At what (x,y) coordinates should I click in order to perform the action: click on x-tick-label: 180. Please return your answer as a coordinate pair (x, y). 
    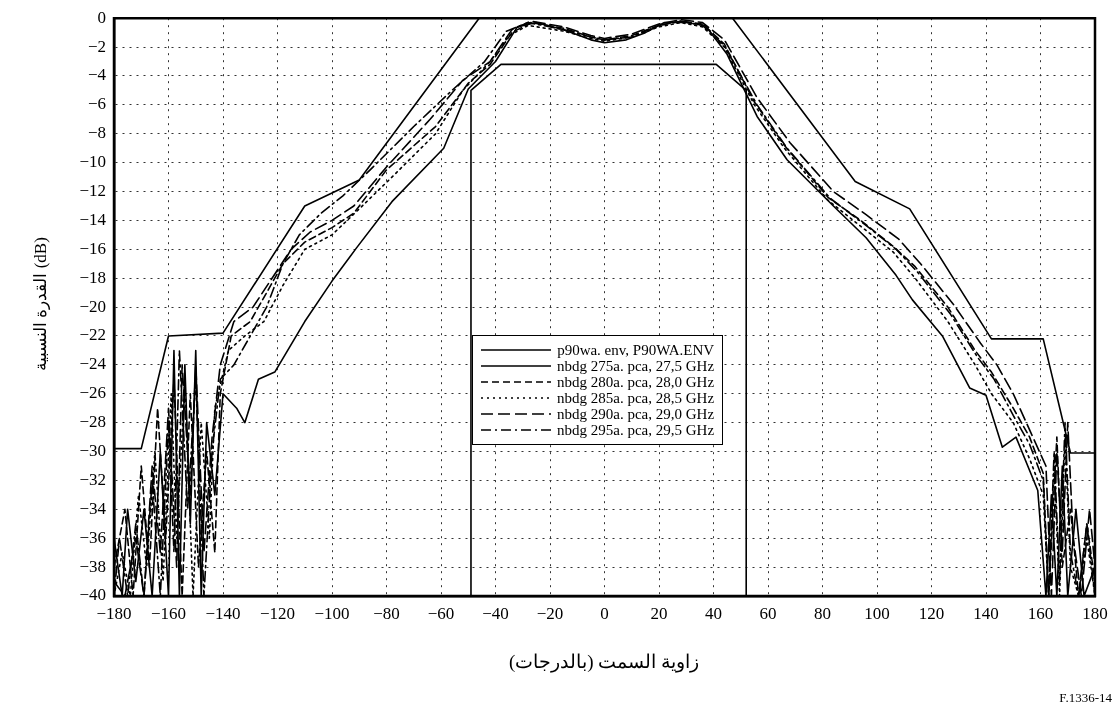
    Looking at the image, I should click on (1095, 613).